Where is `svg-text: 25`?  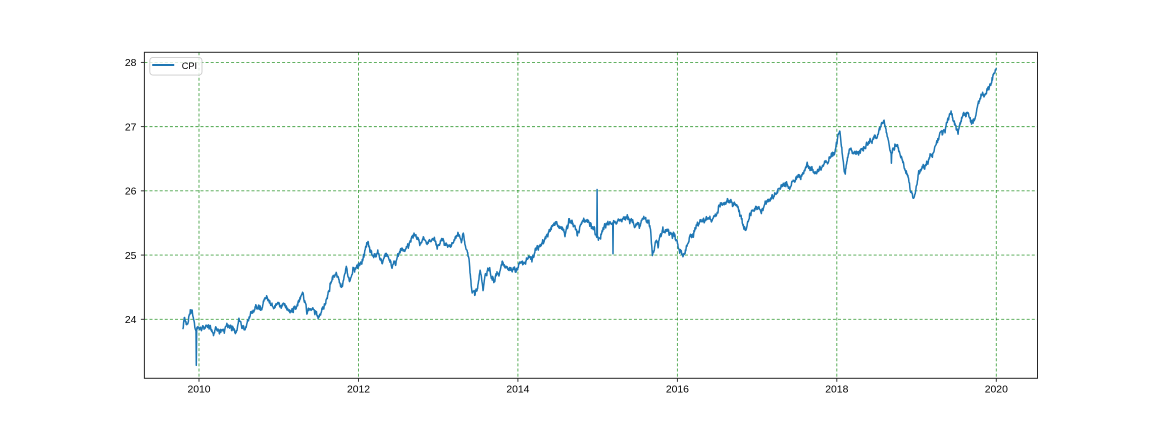 svg-text: 25 is located at coordinates (131, 256).